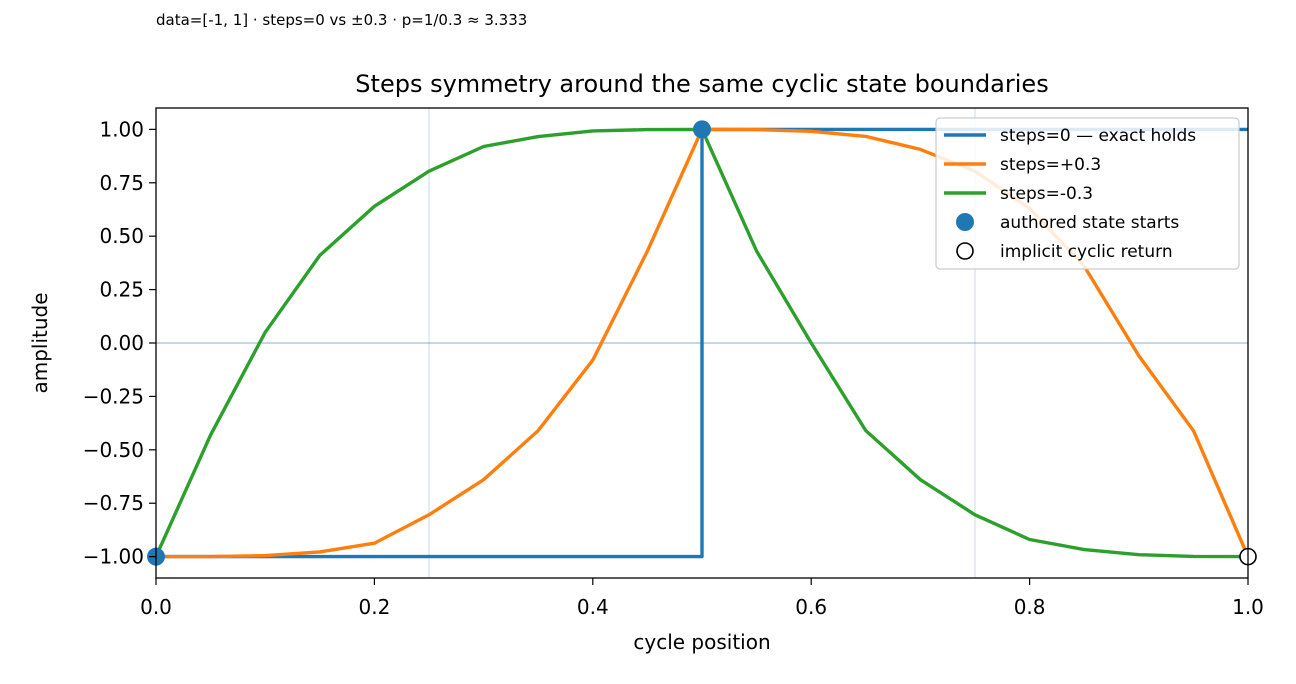 This screenshot has width=1296, height=684. I want to click on legend-box, so click(1087, 193).